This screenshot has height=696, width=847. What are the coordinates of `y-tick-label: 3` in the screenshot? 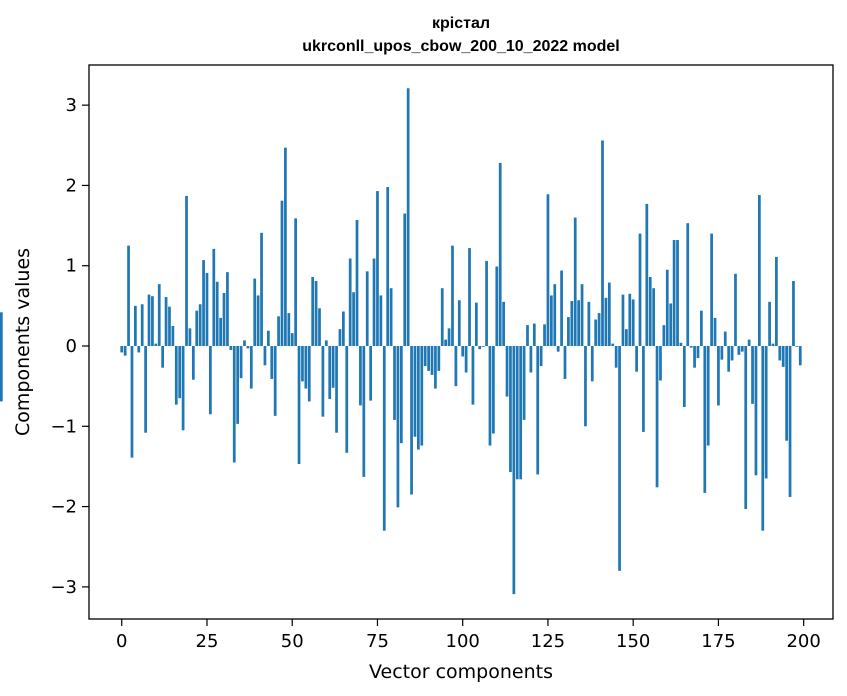 It's located at (71, 105).